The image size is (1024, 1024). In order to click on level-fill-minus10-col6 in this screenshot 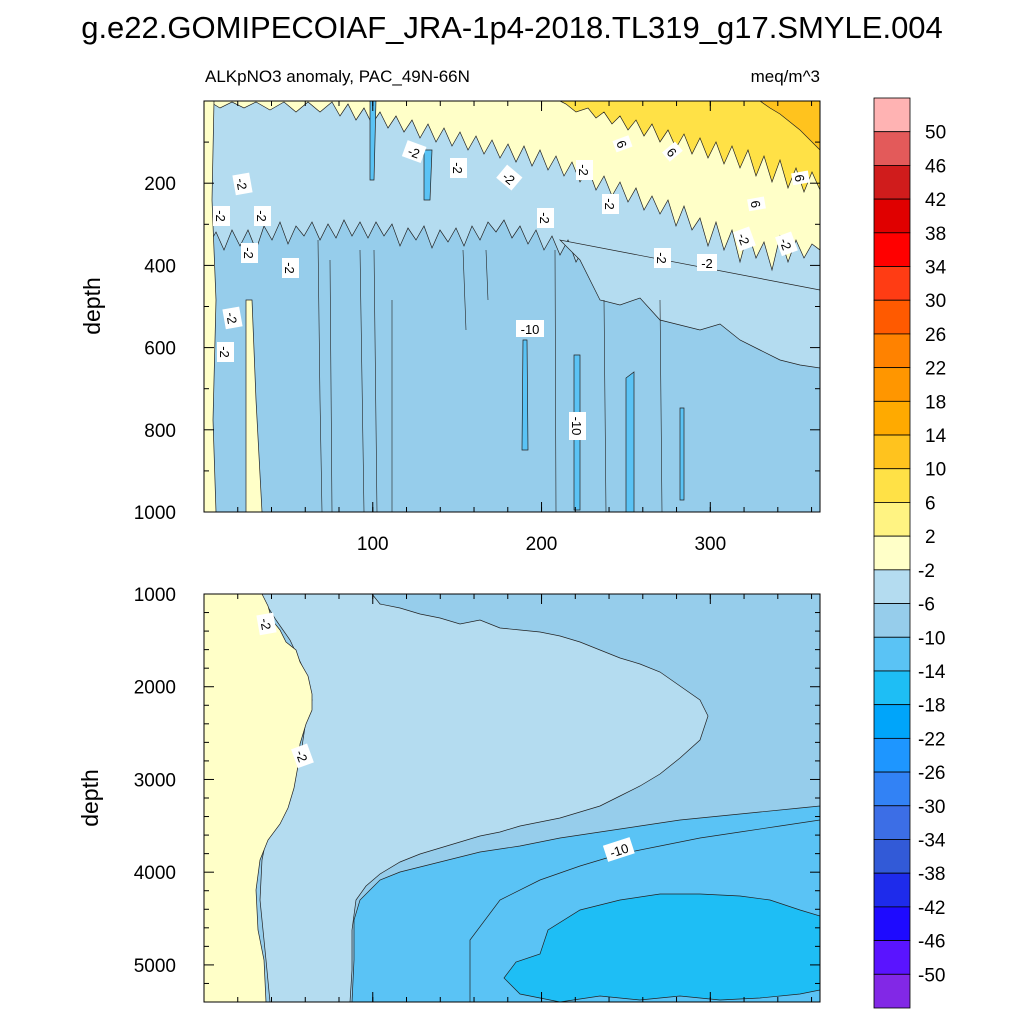, I will do `click(428, 175)`.